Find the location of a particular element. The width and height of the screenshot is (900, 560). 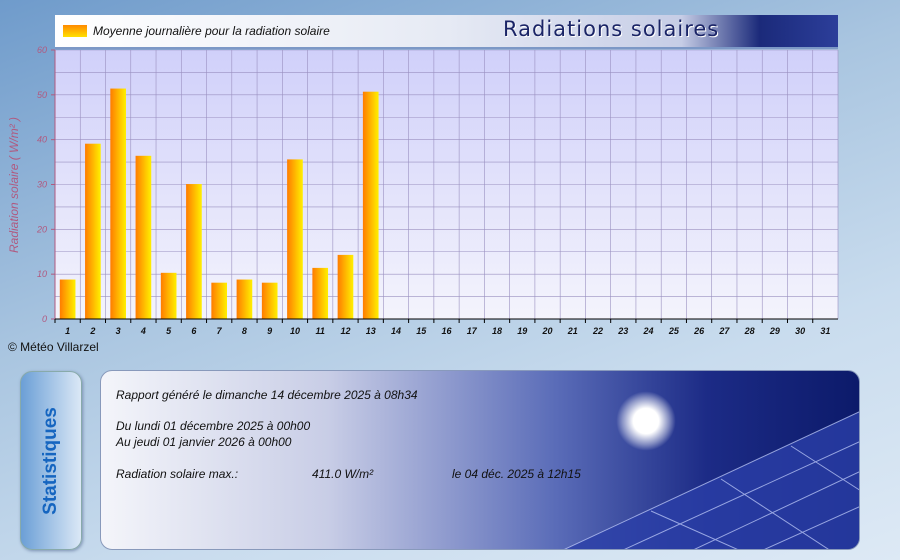

x-tick-label: 29 is located at coordinates (774, 331).